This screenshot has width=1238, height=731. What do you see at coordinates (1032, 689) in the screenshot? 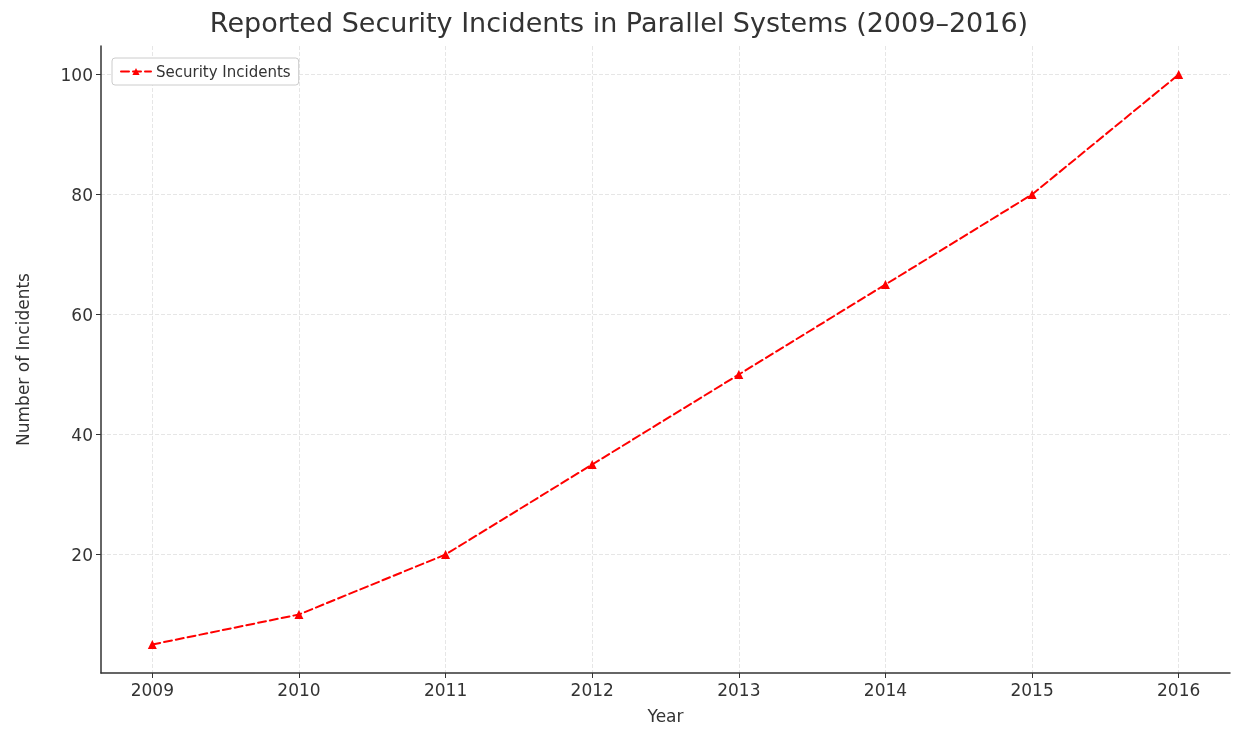
I see `x-tick-label: 2015` at bounding box center [1032, 689].